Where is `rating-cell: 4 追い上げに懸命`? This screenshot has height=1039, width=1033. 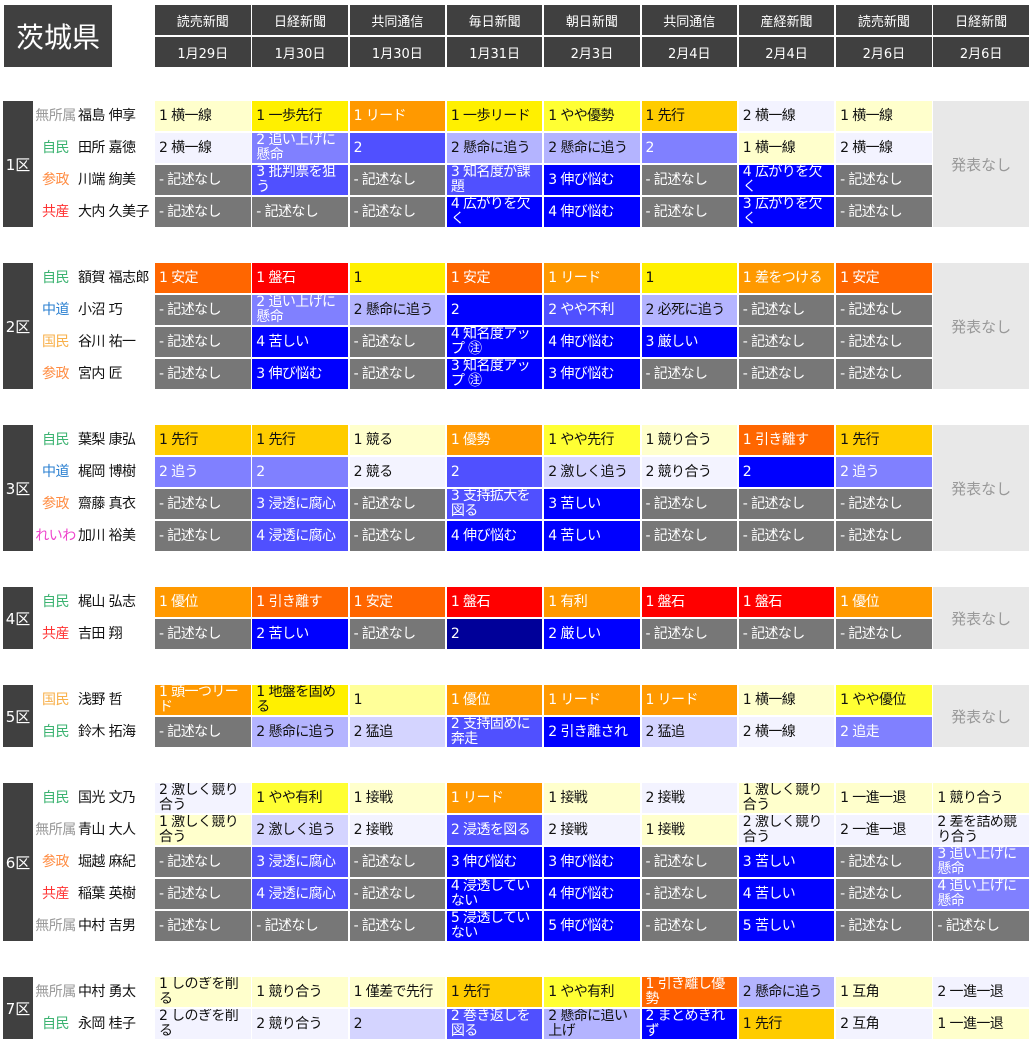 rating-cell: 4 追い上げに懸命 is located at coordinates (981, 894).